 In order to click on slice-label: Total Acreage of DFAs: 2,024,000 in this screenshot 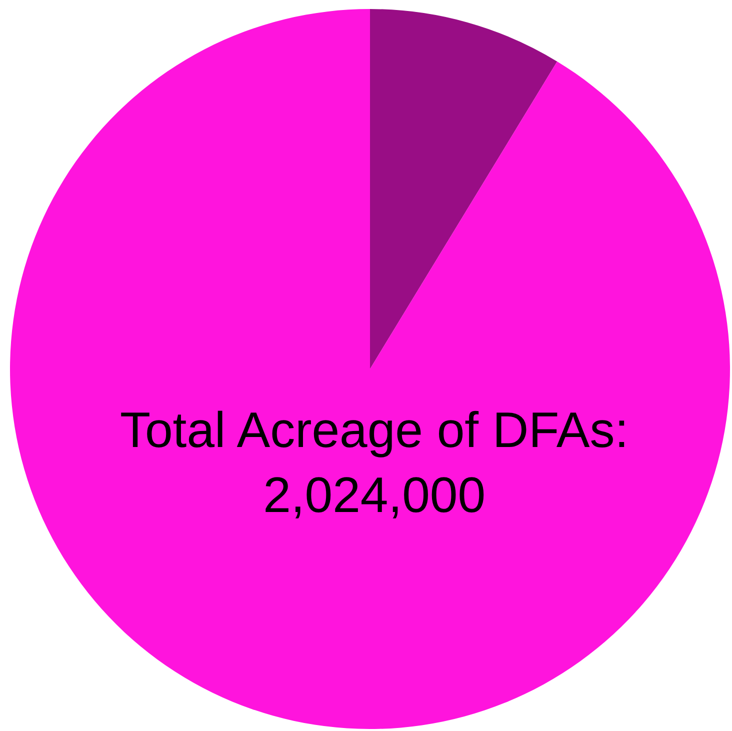, I will do `click(374, 462)`.